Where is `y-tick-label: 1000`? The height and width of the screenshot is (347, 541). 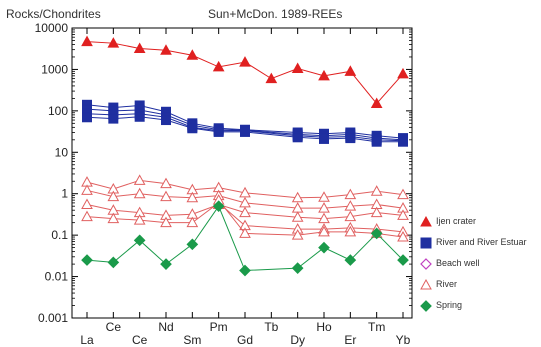 y-tick-label: 1000 is located at coordinates (54, 69).